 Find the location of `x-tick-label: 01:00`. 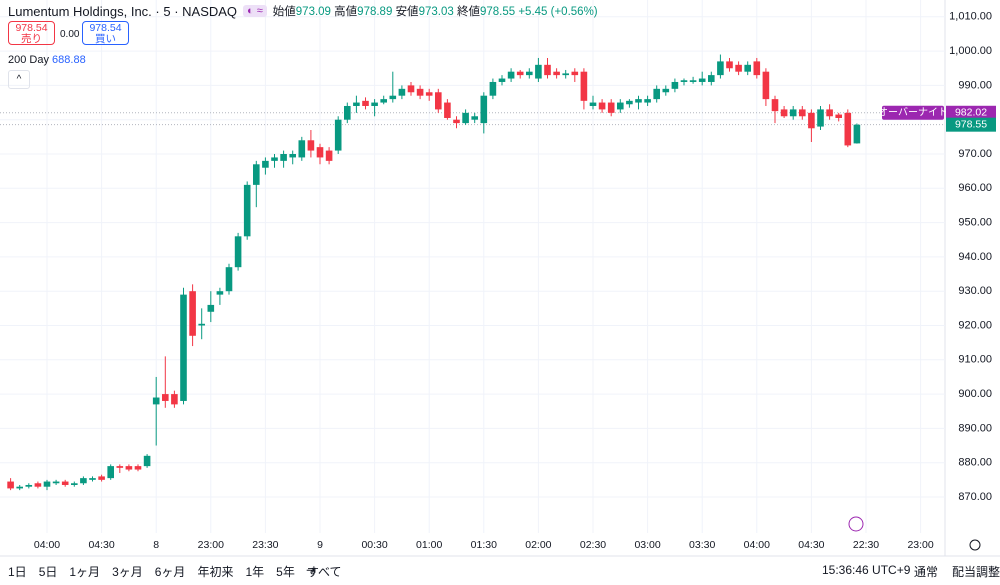

x-tick-label: 01:00 is located at coordinates (429, 545).